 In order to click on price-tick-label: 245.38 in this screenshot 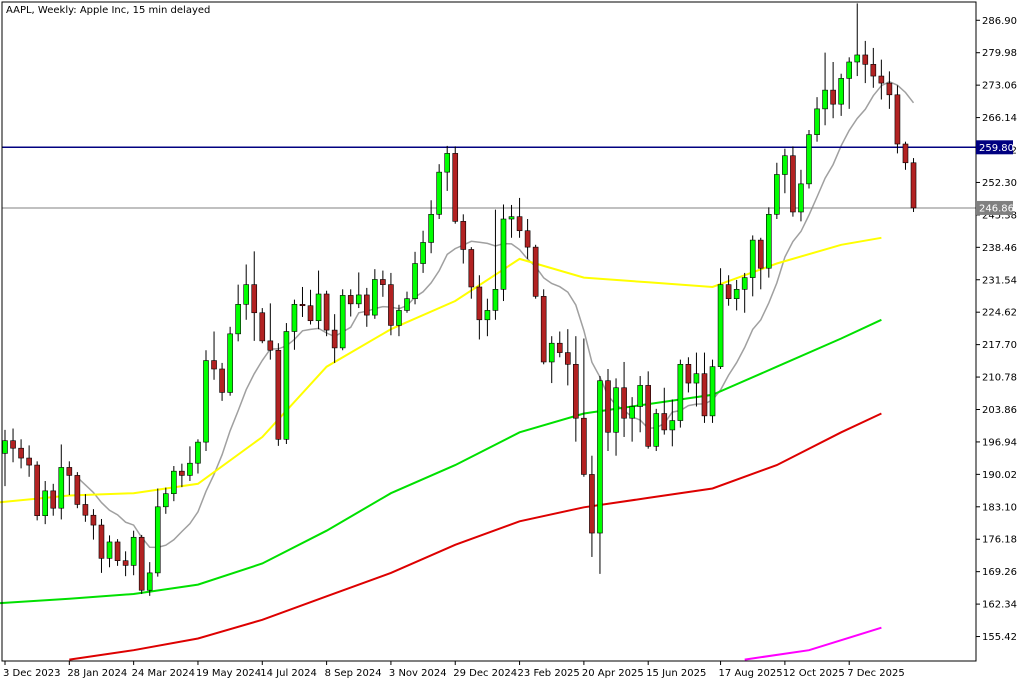, I will do `click(999, 215)`.